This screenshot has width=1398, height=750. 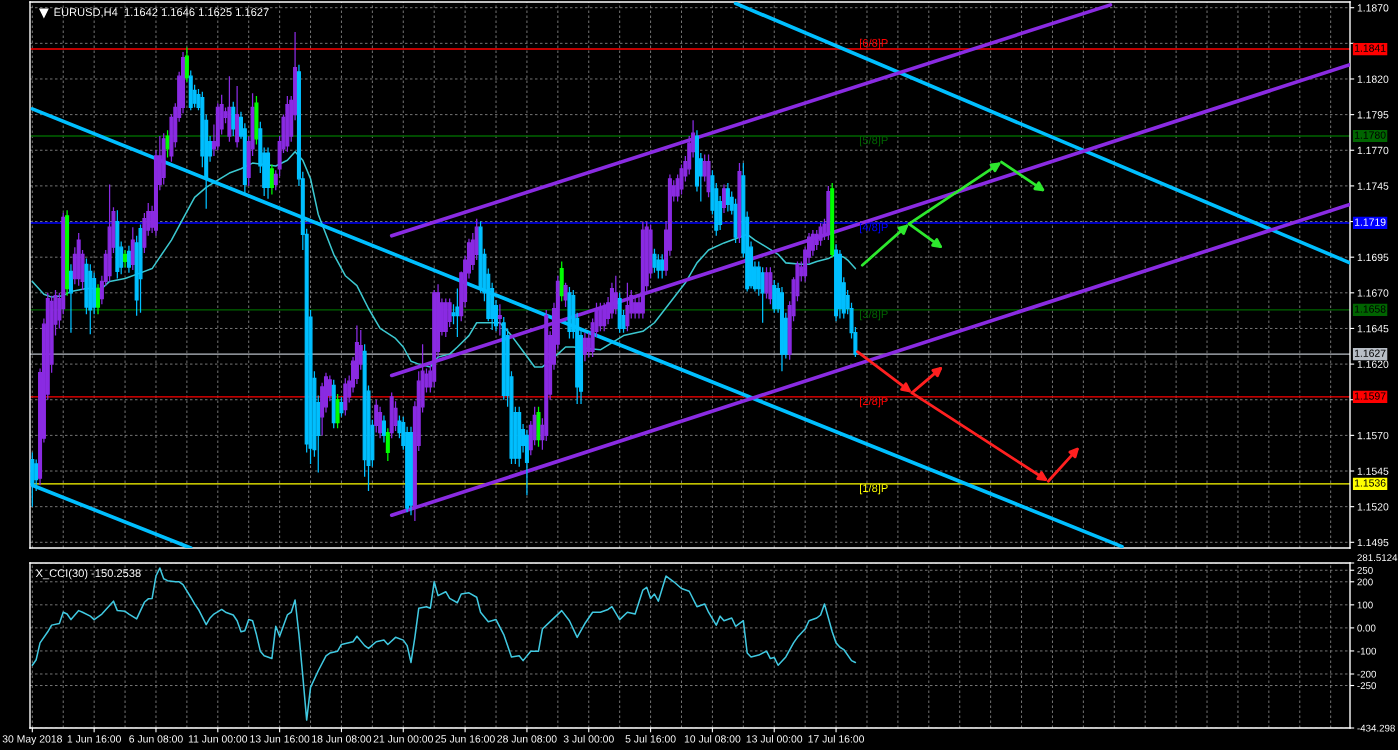 What do you see at coordinates (1373, 186) in the screenshot?
I see `y-tick-label: 1.1745` at bounding box center [1373, 186].